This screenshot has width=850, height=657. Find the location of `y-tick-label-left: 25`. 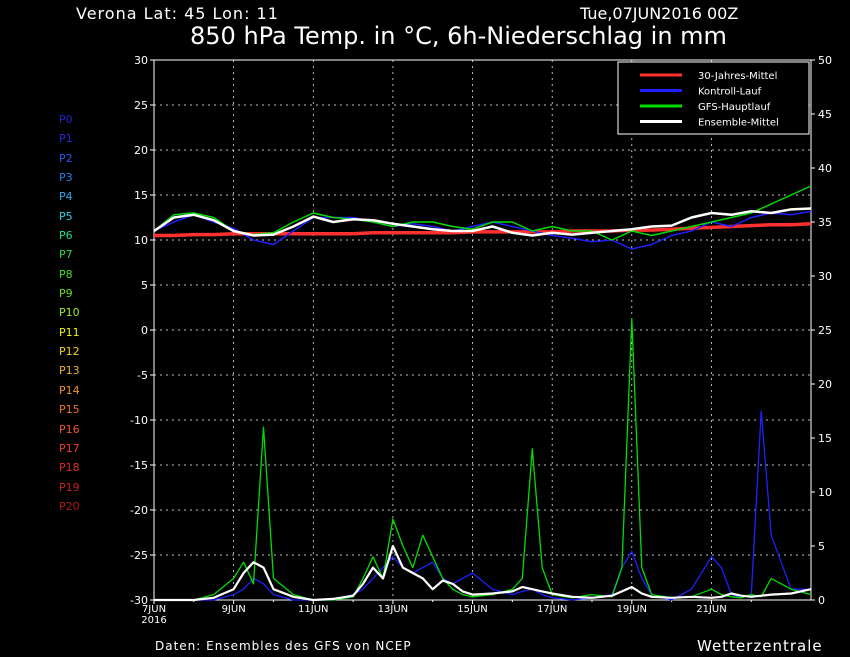

y-tick-label-left: 25 is located at coordinates (141, 105).